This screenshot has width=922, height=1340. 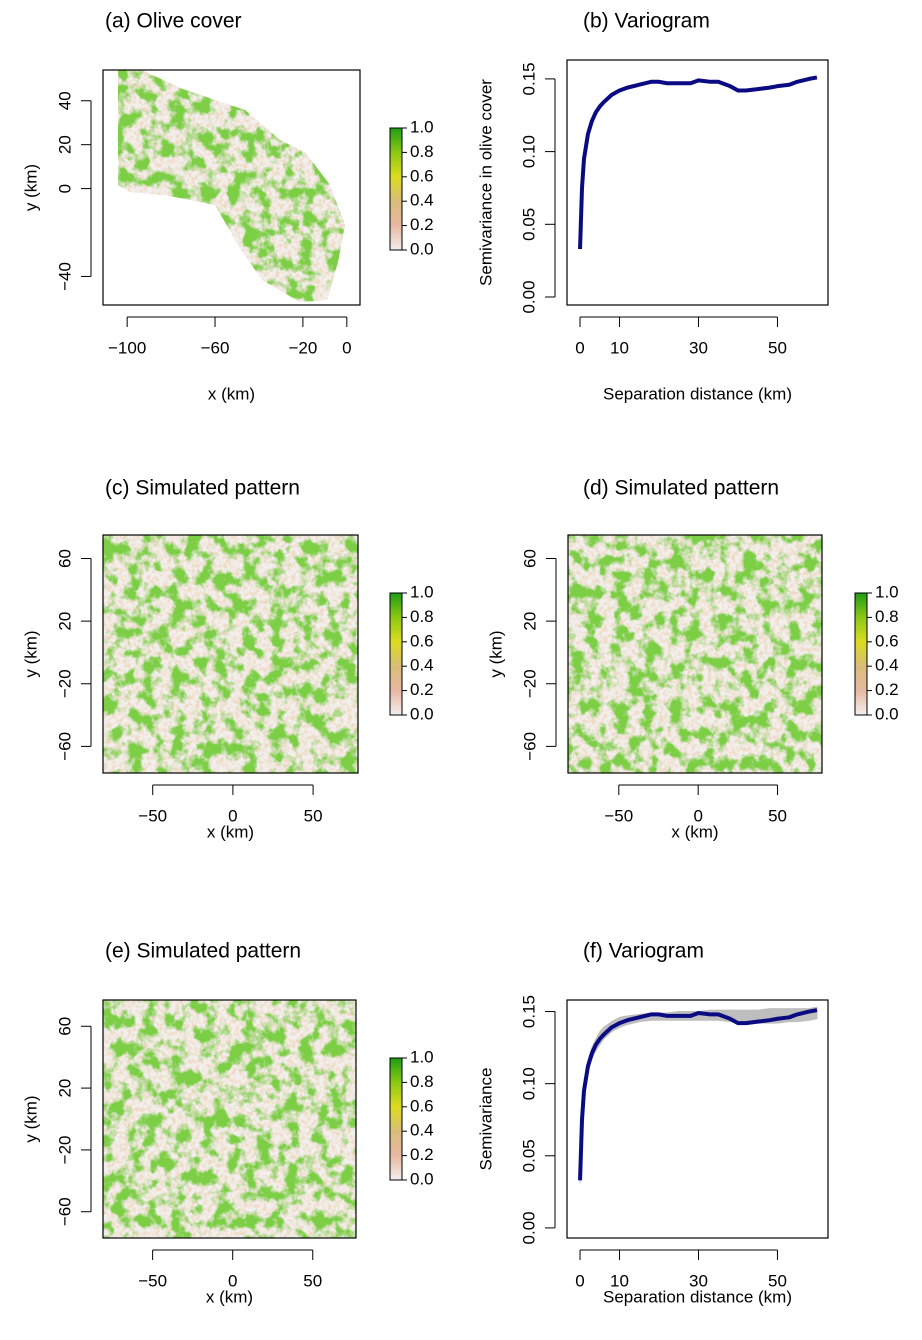 What do you see at coordinates (485, 182) in the screenshot?
I see `y-axis-label: Semivariance in olive cover` at bounding box center [485, 182].